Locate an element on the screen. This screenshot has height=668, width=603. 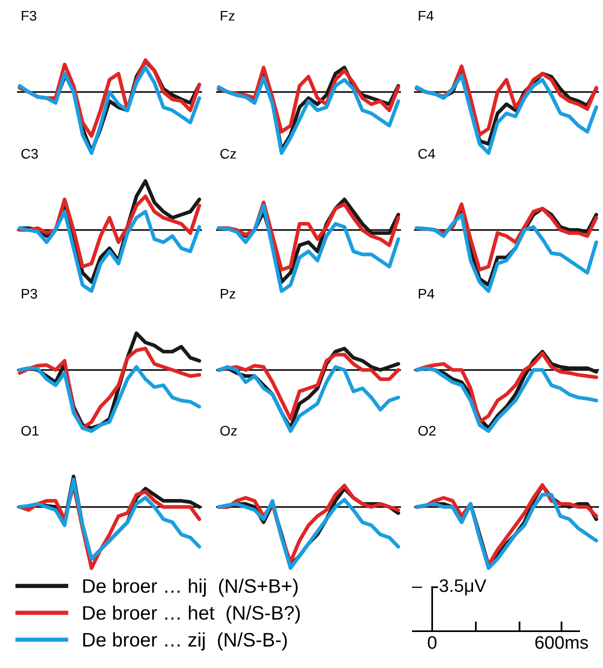
chart-title: Oz is located at coordinates (228, 431).